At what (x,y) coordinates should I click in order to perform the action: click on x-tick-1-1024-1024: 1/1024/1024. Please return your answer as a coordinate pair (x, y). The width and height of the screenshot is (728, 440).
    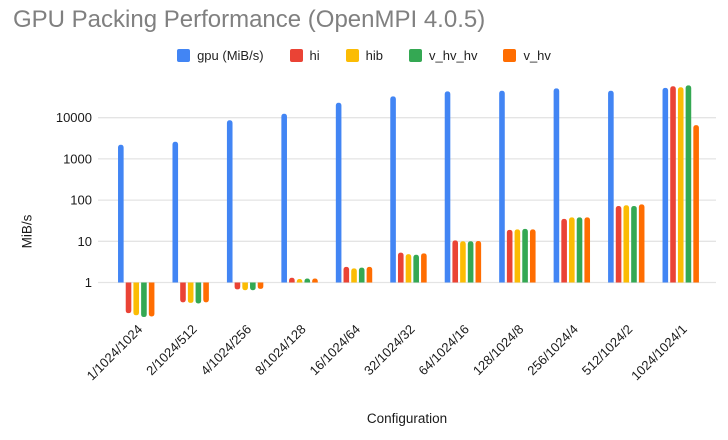
    Looking at the image, I should click on (115, 353).